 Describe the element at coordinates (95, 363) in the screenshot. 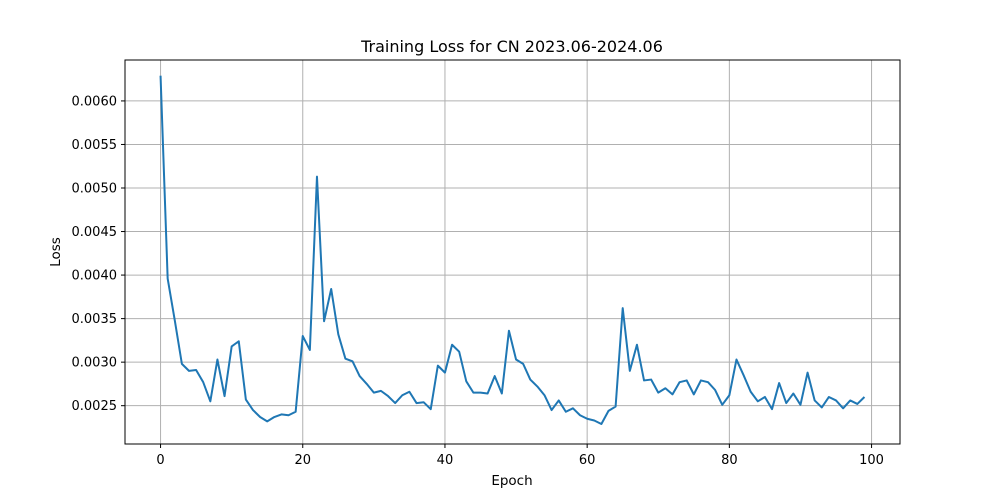

I see `y-tick-label: 0.0030` at that location.